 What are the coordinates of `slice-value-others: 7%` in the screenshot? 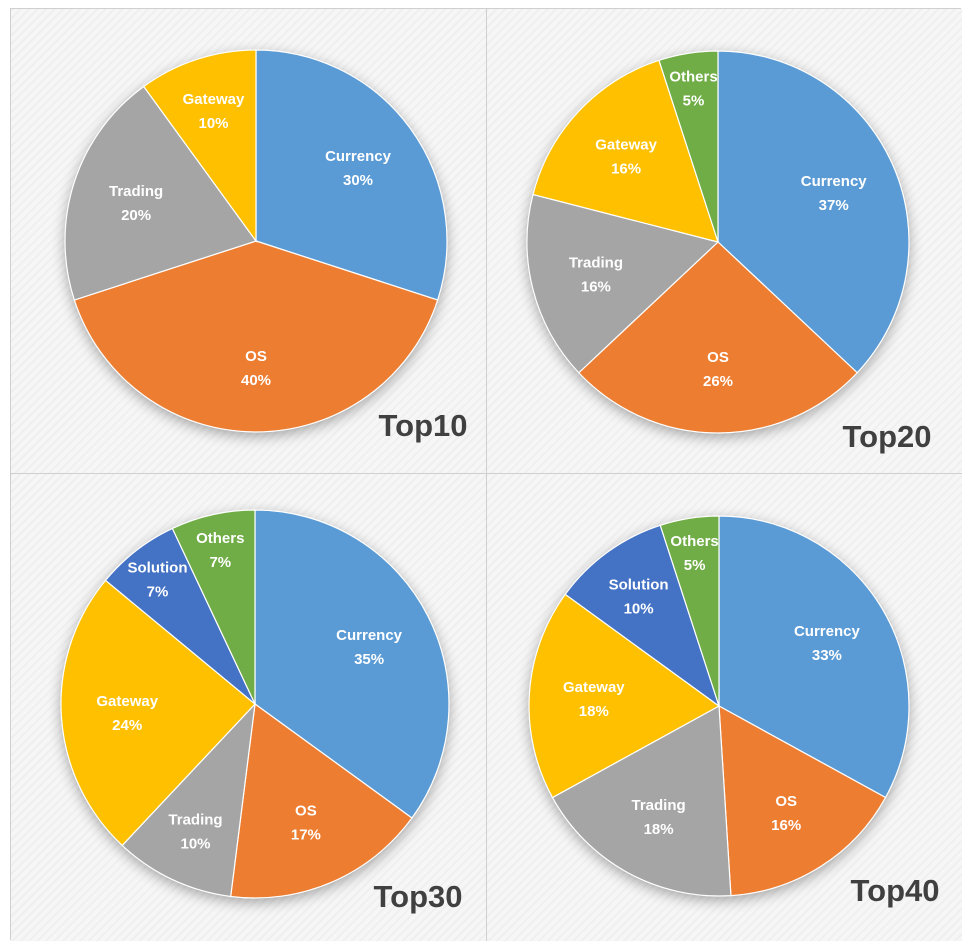 It's located at (220, 562).